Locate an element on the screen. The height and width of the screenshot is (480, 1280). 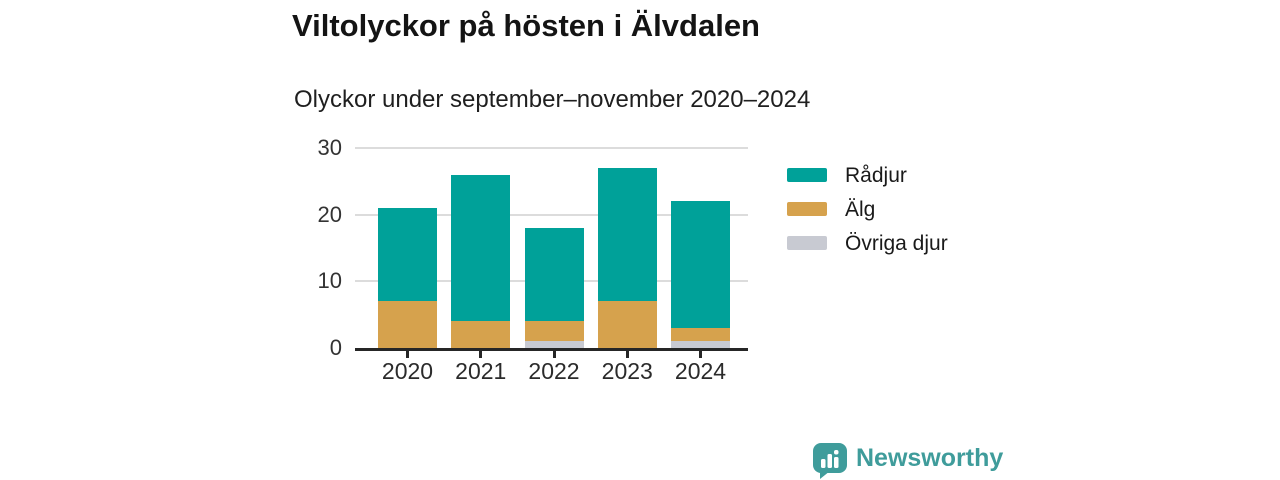
y-tick-label: 20 is located at coordinates (329, 214).